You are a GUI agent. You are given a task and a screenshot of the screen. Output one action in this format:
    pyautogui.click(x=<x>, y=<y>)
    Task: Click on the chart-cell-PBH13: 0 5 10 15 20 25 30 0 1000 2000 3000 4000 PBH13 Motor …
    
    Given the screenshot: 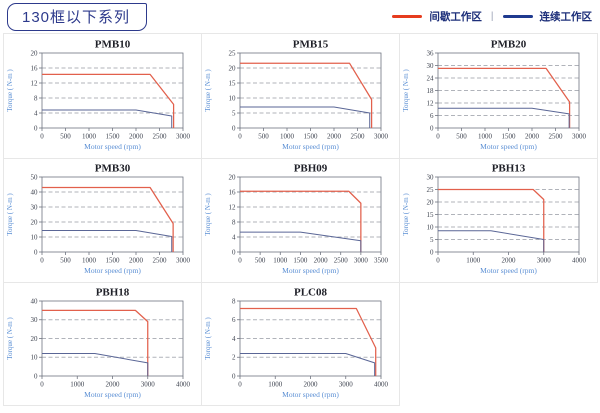 What is the action you would take?
    pyautogui.click(x=499, y=221)
    